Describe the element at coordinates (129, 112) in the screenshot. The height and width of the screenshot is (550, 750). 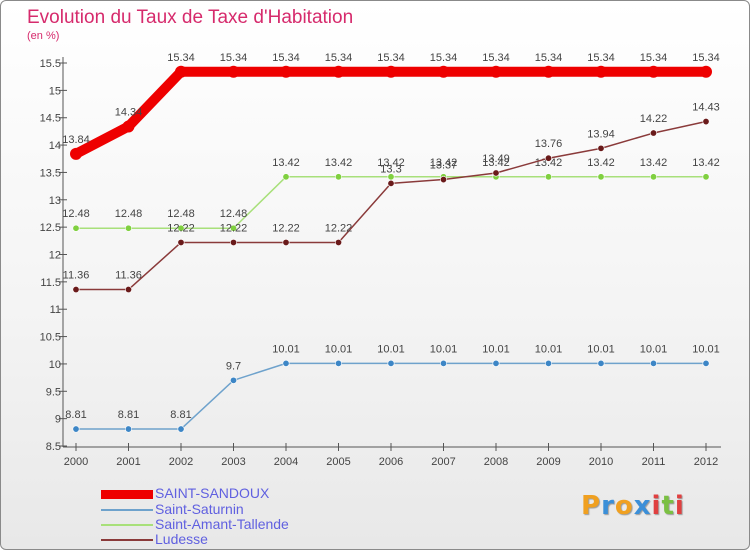
I see `data-label: 14.34` at that location.